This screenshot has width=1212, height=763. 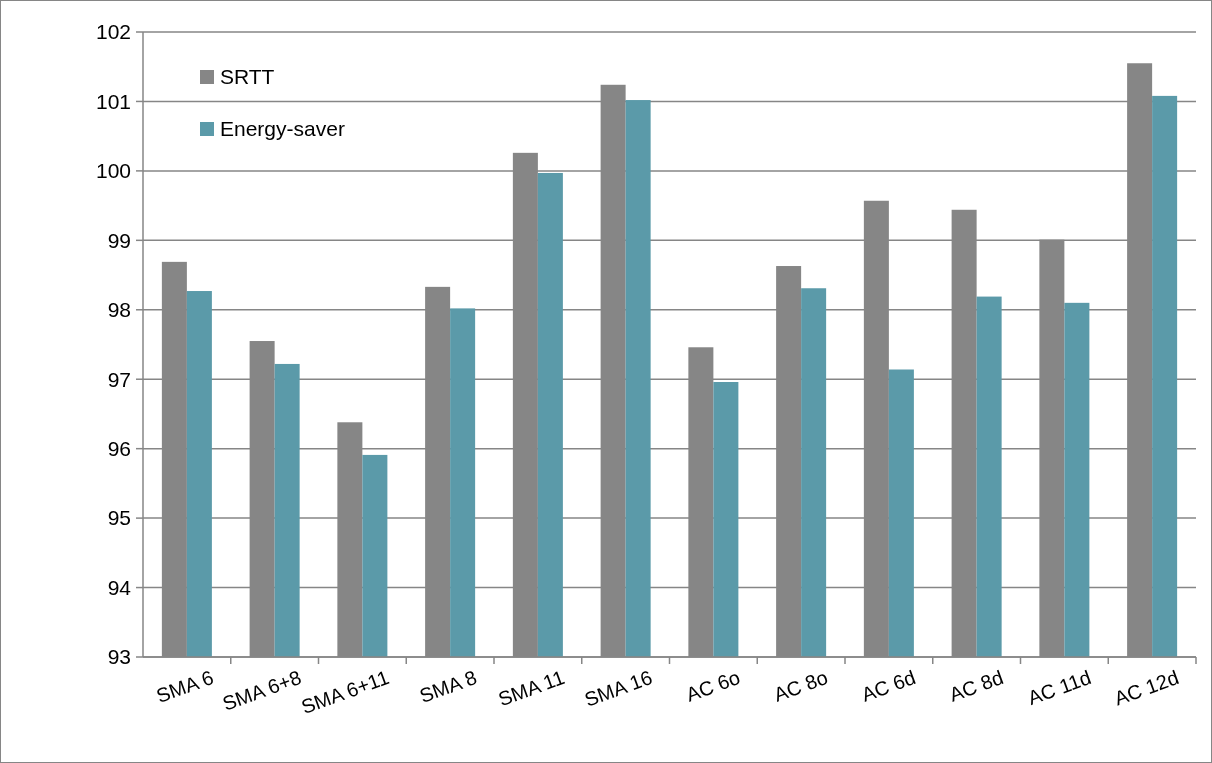 What do you see at coordinates (113, 171) in the screenshot?
I see `y-tick-label: 100` at bounding box center [113, 171].